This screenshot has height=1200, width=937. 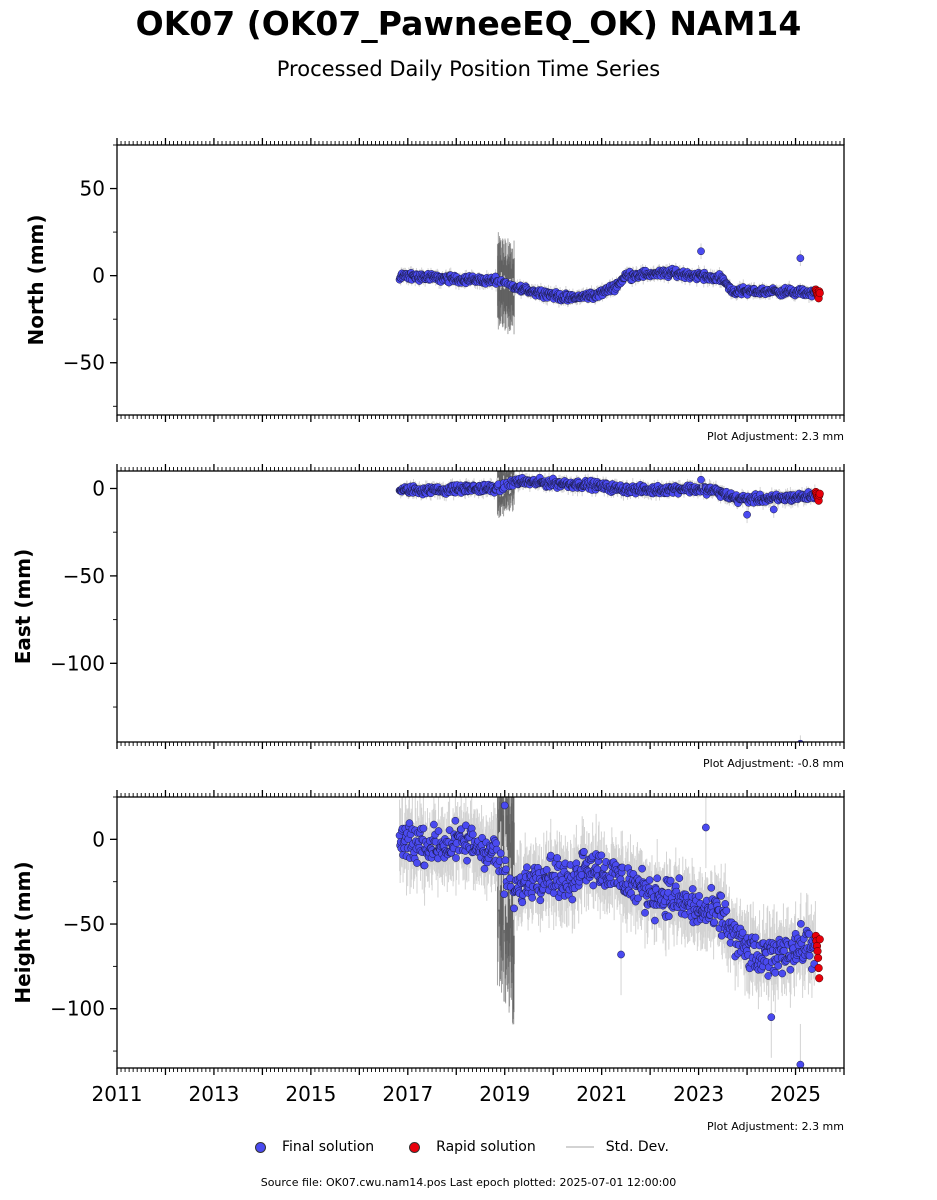 What do you see at coordinates (77, 663) in the screenshot?
I see `y-tick-label: −100` at bounding box center [77, 663].